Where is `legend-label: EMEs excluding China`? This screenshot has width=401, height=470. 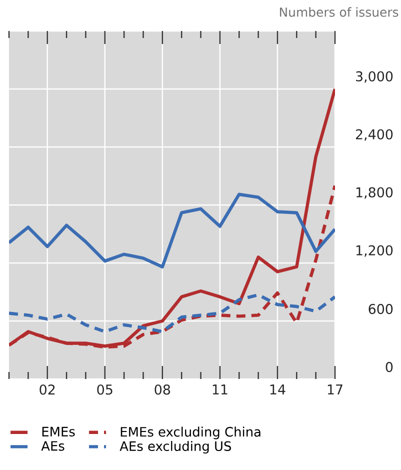 legend-label: EMEs excluding China is located at coordinates (190, 433).